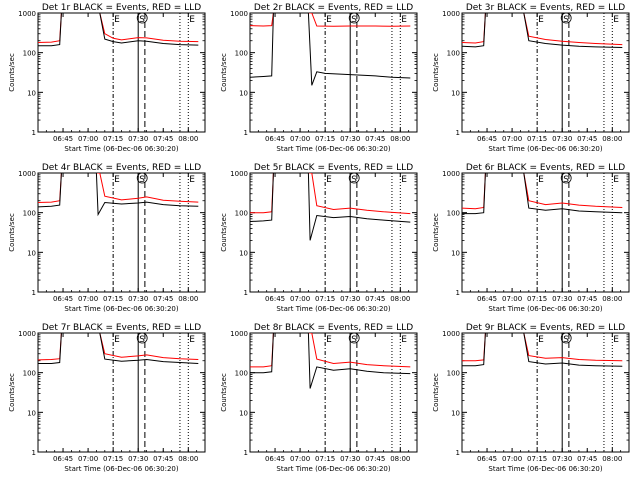 This screenshot has width=640, height=480. I want to click on chart-title: Det 3r BLACK = Events, RED = LLD, so click(545, 8).